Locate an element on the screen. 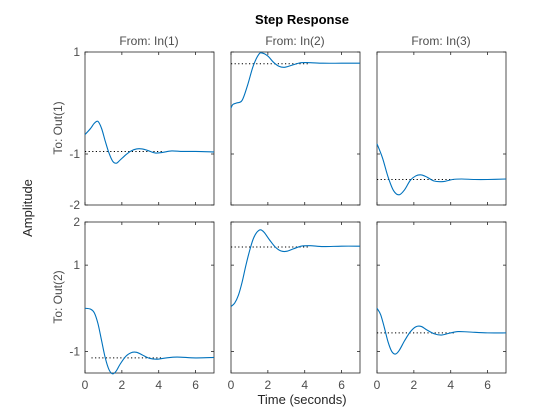  subplot-r1c2 is located at coordinates (295, 128).